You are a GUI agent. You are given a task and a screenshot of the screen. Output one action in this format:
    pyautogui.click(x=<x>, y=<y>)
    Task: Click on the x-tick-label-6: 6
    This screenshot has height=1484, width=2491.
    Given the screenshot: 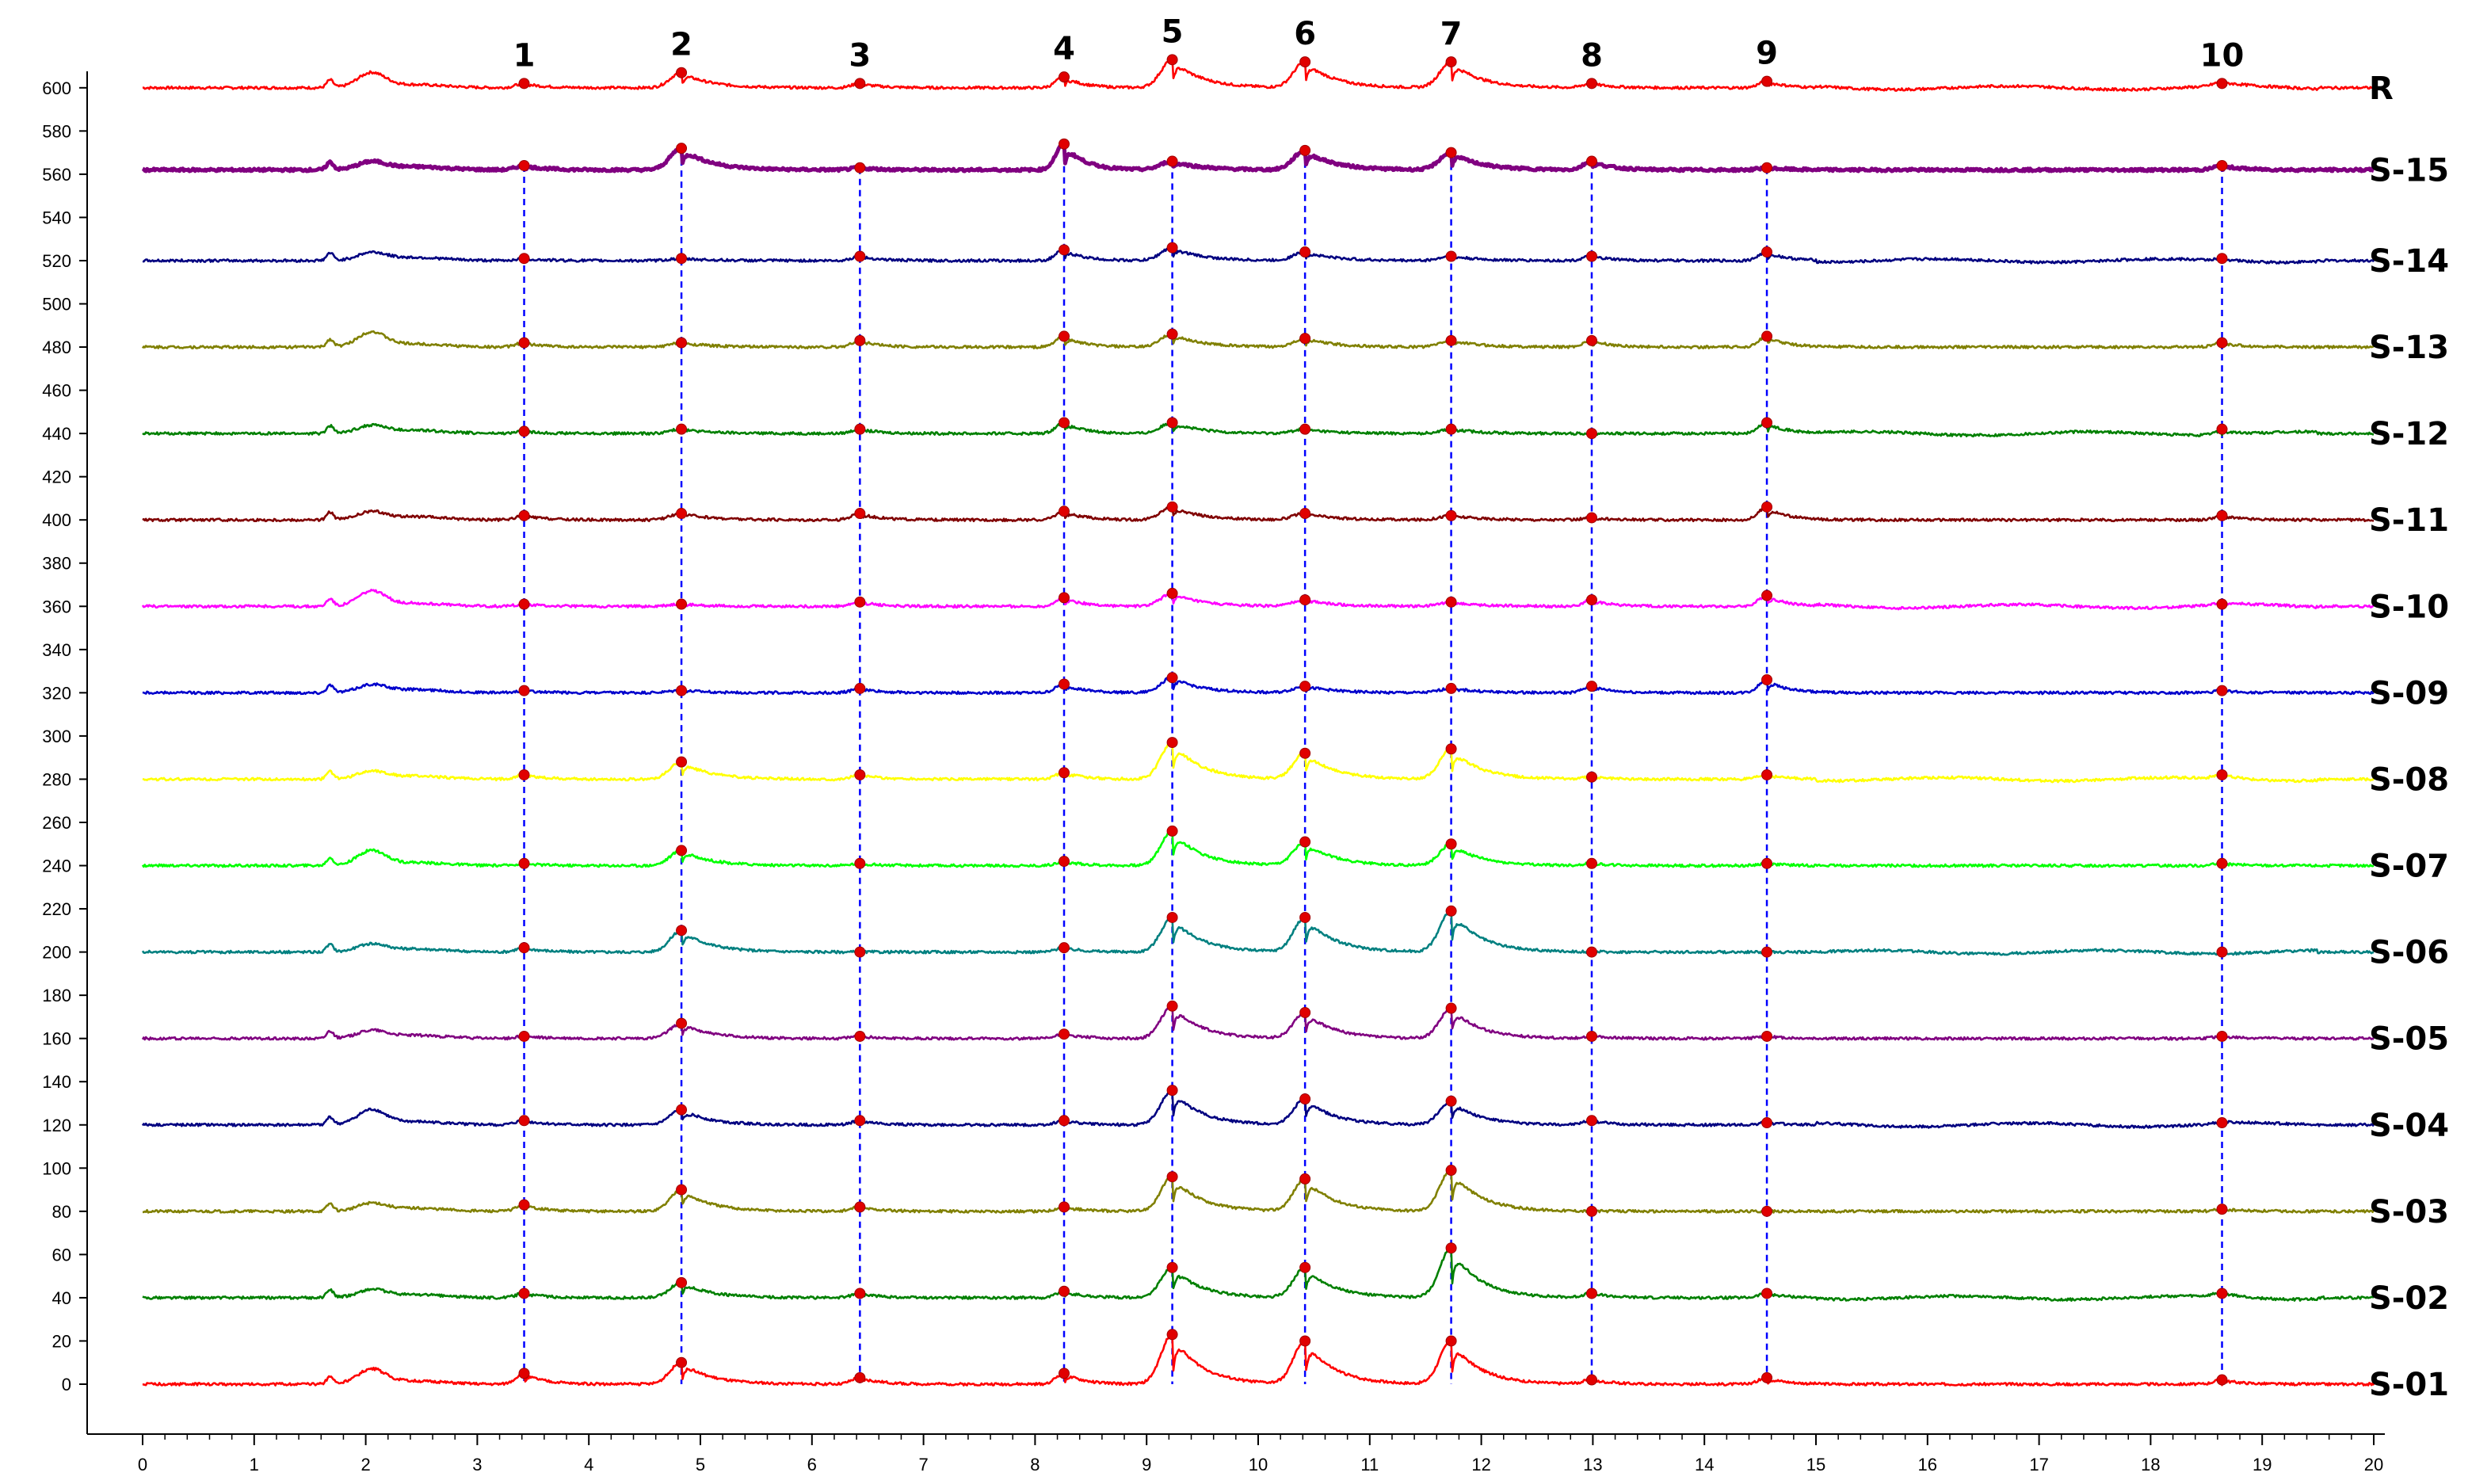 What is the action you would take?
    pyautogui.click(x=812, y=1464)
    